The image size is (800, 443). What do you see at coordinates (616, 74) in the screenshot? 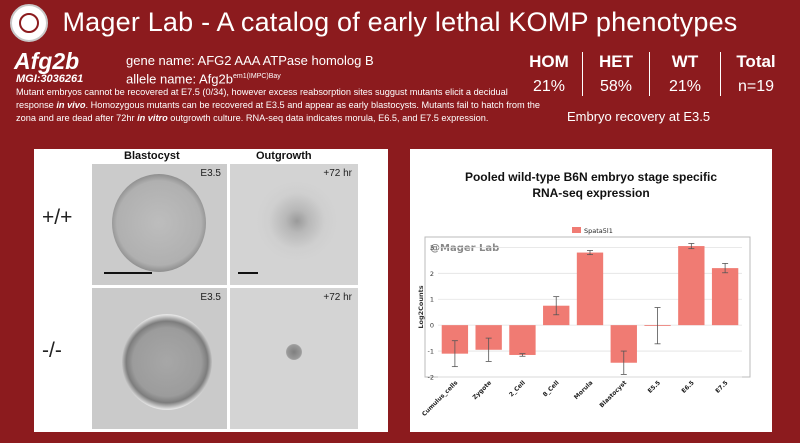
I see `stat-het: HET 58%` at bounding box center [616, 74].